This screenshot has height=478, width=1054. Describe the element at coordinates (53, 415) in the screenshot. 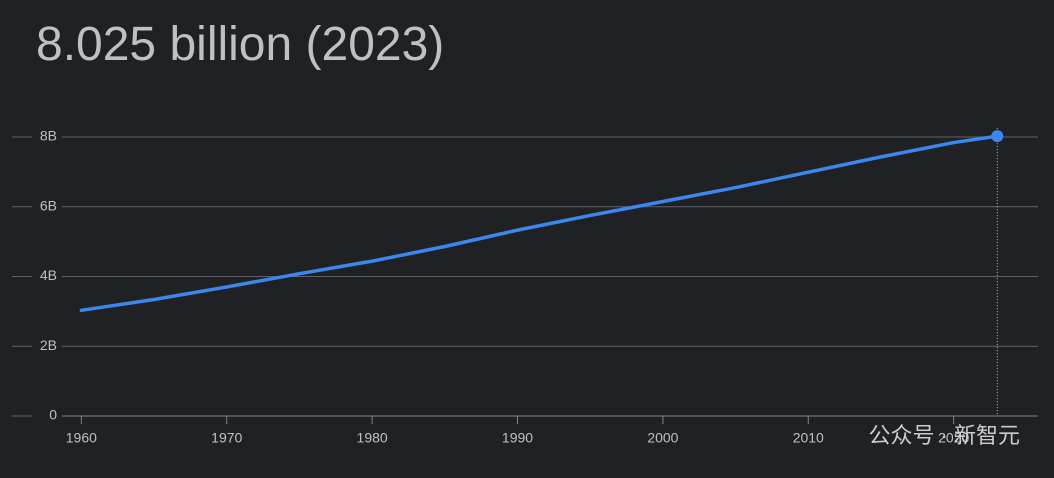

I see `y-tick-label: 0` at that location.